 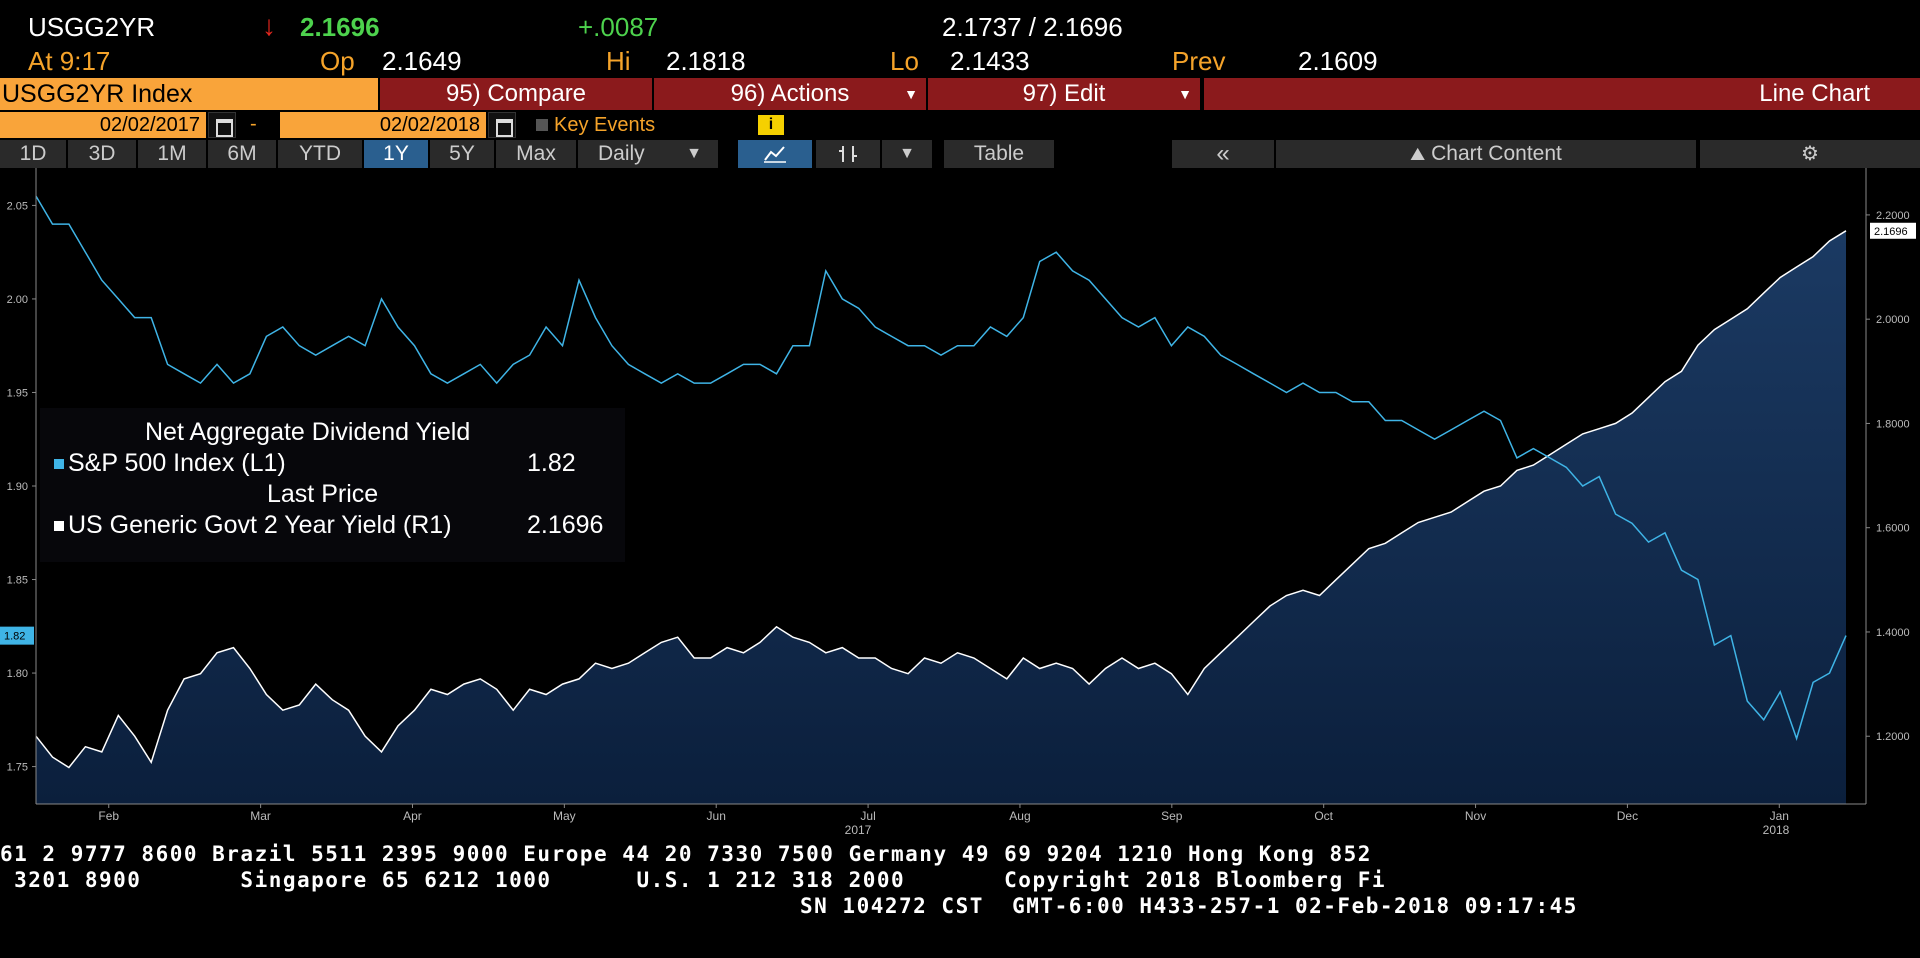 I want to click on x-axis-tick-label: Sep, so click(x=1172, y=816).